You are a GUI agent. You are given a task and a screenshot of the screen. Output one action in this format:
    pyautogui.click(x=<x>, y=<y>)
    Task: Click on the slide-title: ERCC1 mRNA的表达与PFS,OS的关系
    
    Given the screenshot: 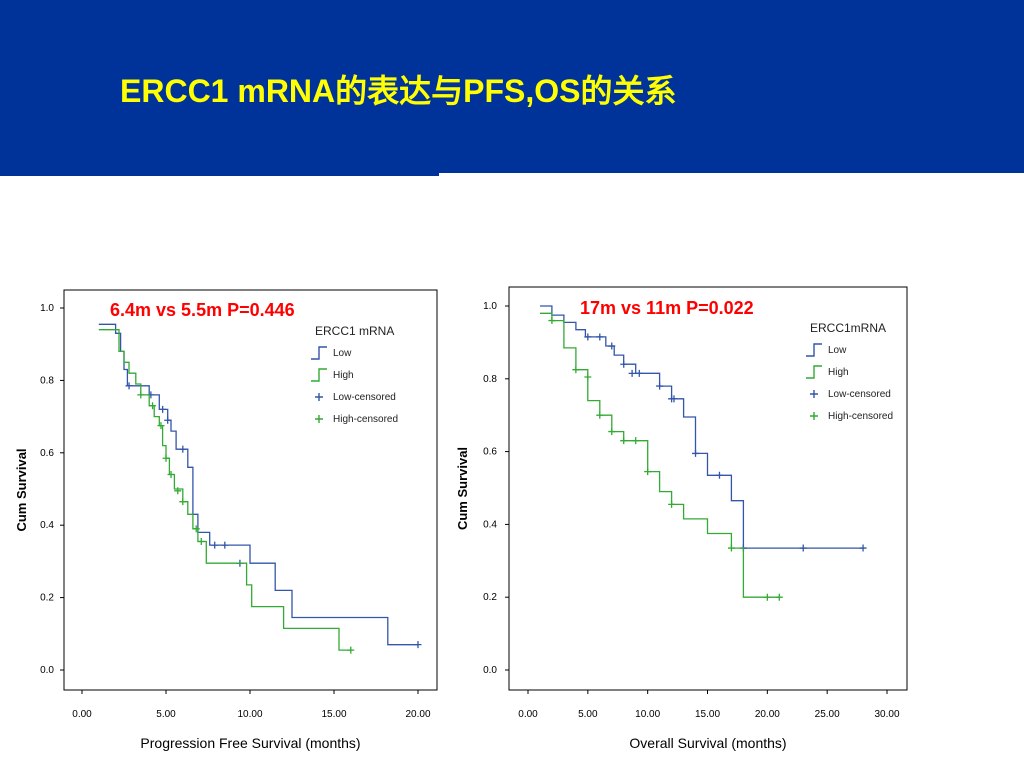 What is the action you would take?
    pyautogui.click(x=398, y=91)
    